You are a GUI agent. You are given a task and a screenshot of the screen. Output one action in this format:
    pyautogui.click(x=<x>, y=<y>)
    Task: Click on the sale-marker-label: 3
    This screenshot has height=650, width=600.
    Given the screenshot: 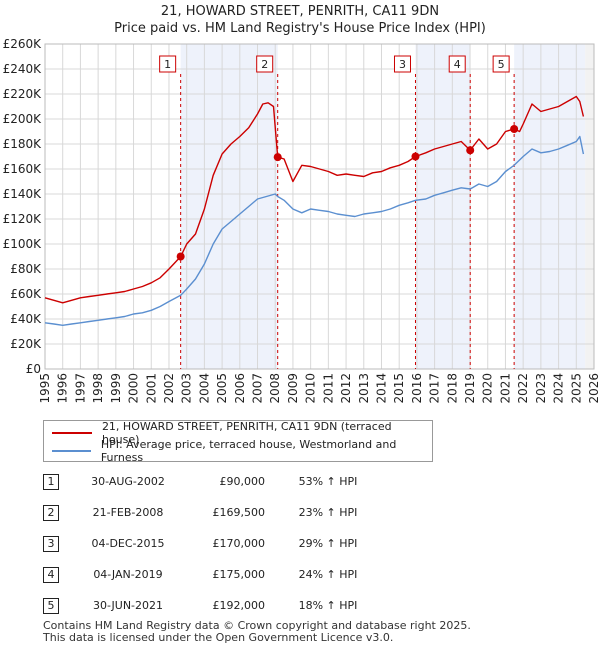 What is the action you would take?
    pyautogui.click(x=402, y=64)
    